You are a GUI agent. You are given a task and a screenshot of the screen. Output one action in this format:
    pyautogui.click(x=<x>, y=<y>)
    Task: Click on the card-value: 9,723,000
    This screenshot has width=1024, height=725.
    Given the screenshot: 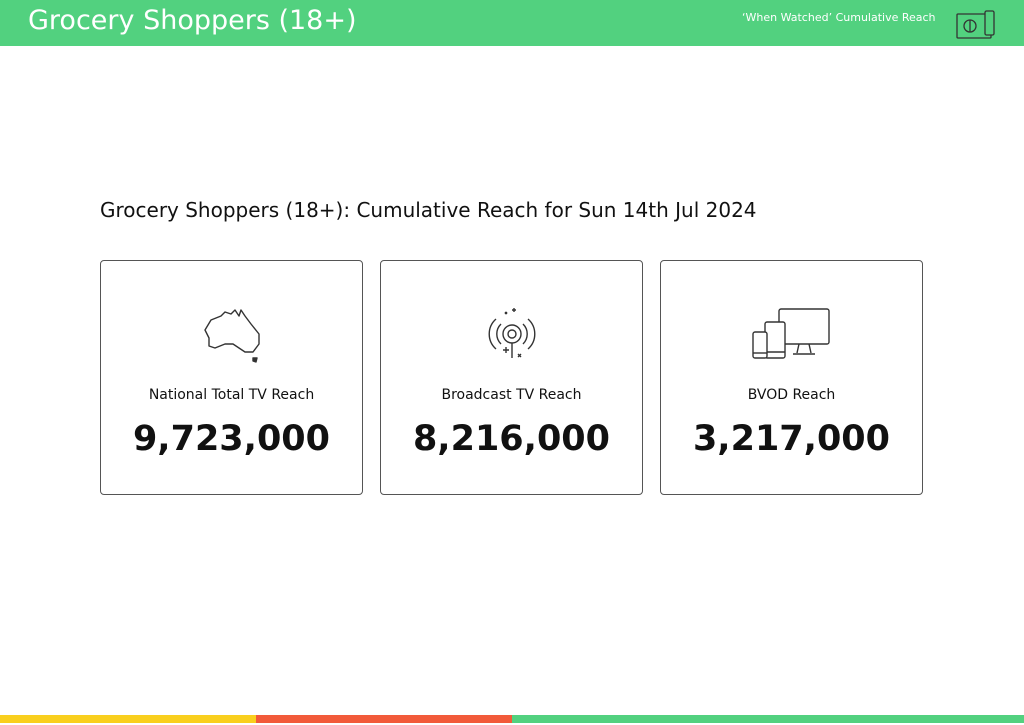 What is the action you would take?
    pyautogui.click(x=231, y=439)
    